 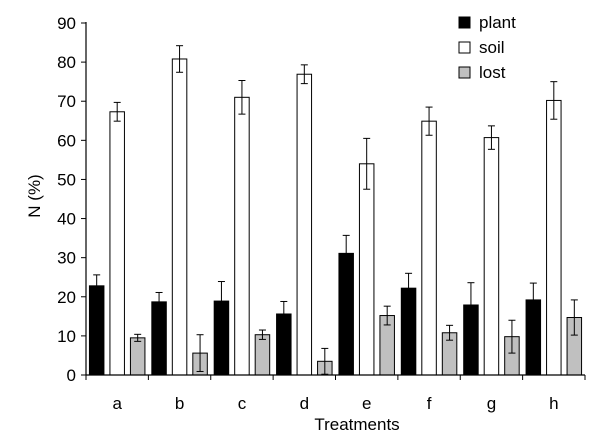 What do you see at coordinates (284, 314) in the screenshot?
I see `error-bar-plant-d` at bounding box center [284, 314].